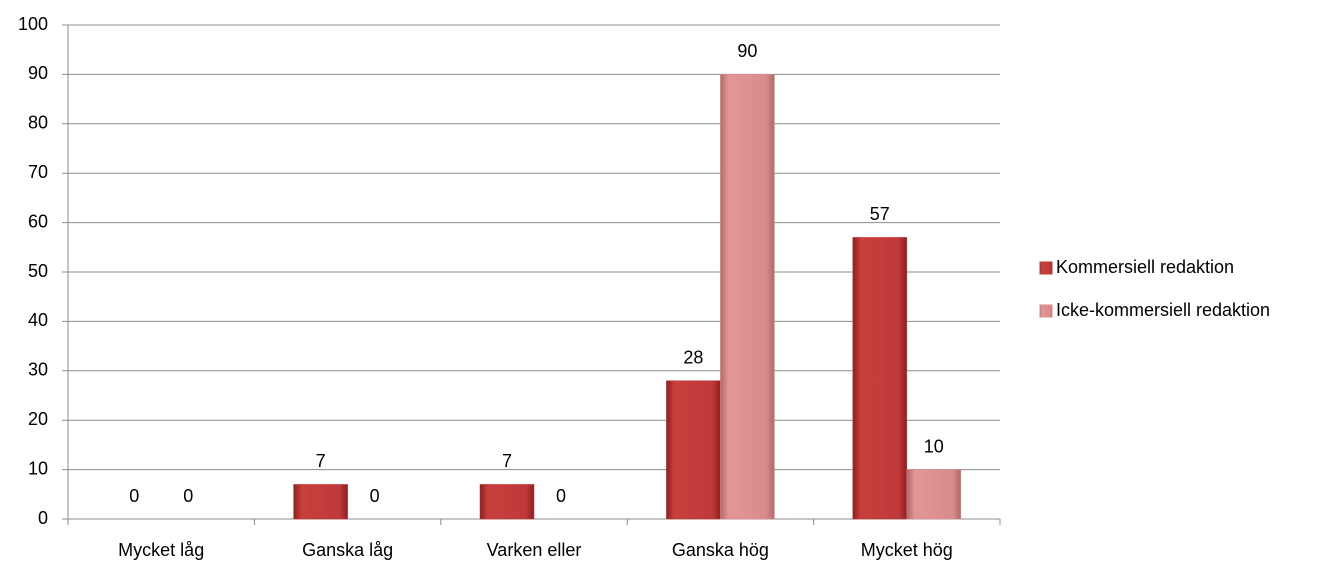 Image resolution: width=1323 pixels, height=563 pixels. I want to click on legend-label: Kommersiell redaktion, so click(1145, 267).